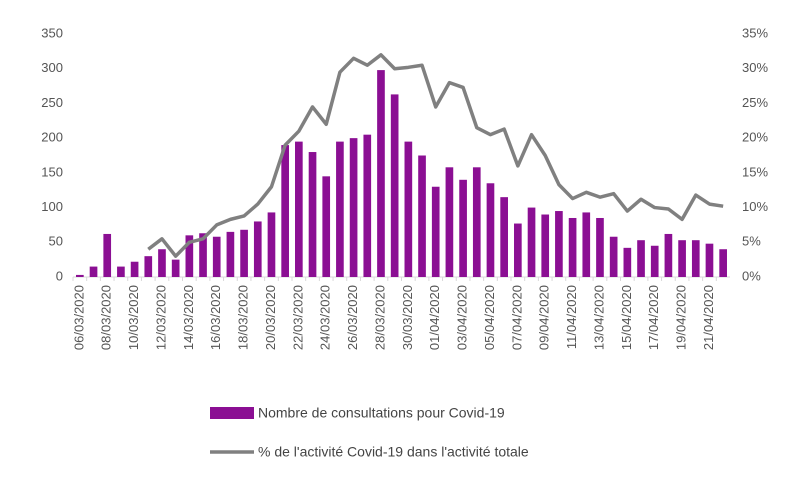 The width and height of the screenshot is (789, 477). Describe the element at coordinates (52, 171) in the screenshot. I see `y-tick-label: 150` at that location.